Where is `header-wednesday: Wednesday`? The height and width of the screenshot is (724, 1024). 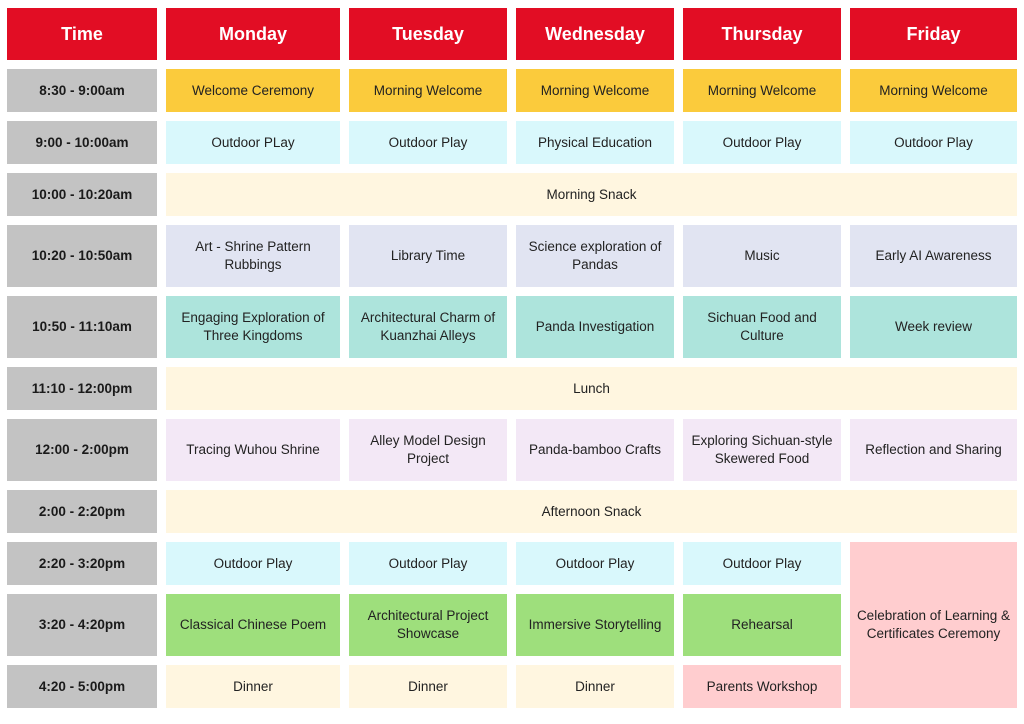
header-wednesday: Wednesday is located at coordinates (595, 34).